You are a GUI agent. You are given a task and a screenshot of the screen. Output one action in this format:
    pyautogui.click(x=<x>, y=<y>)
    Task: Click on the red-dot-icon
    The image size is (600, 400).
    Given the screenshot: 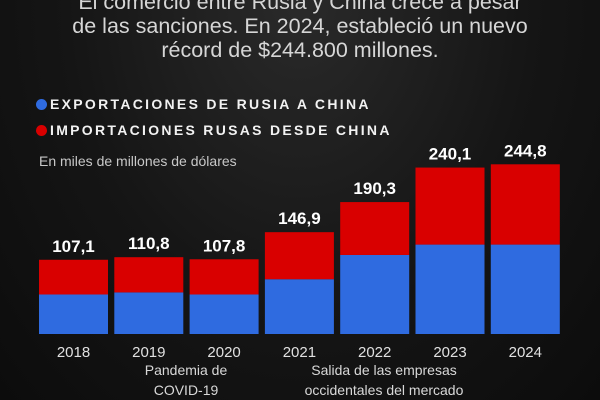 What is the action you would take?
    pyautogui.click(x=41, y=130)
    